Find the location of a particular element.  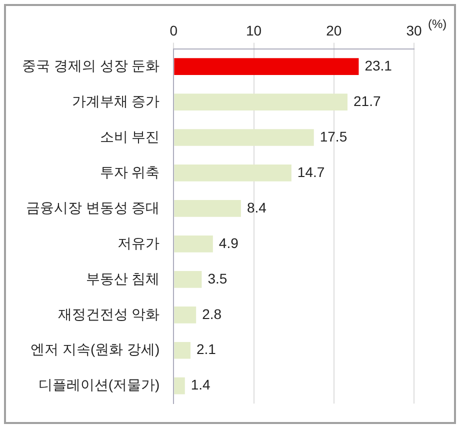

x-axis-title: (%) is located at coordinates (437, 24).